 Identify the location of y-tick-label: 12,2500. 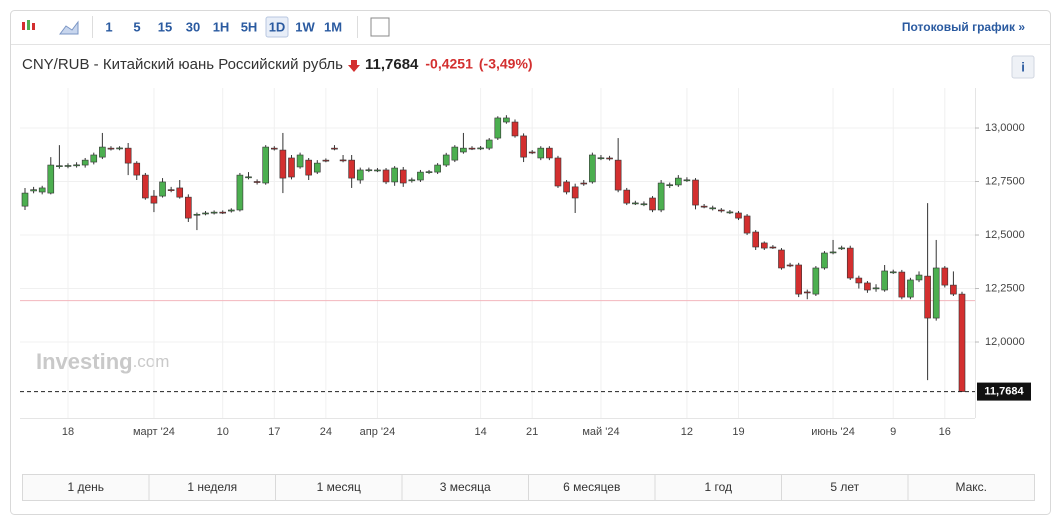
(1005, 288).